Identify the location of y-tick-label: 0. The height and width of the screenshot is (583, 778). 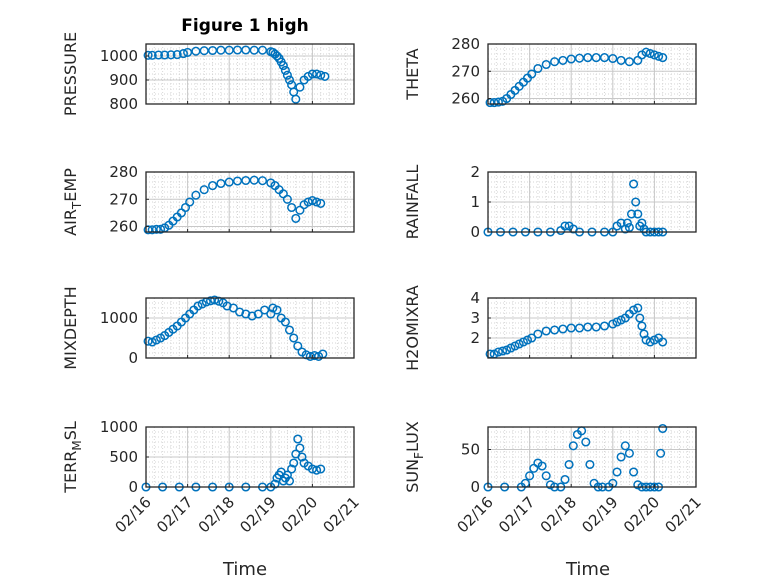
(475, 487).